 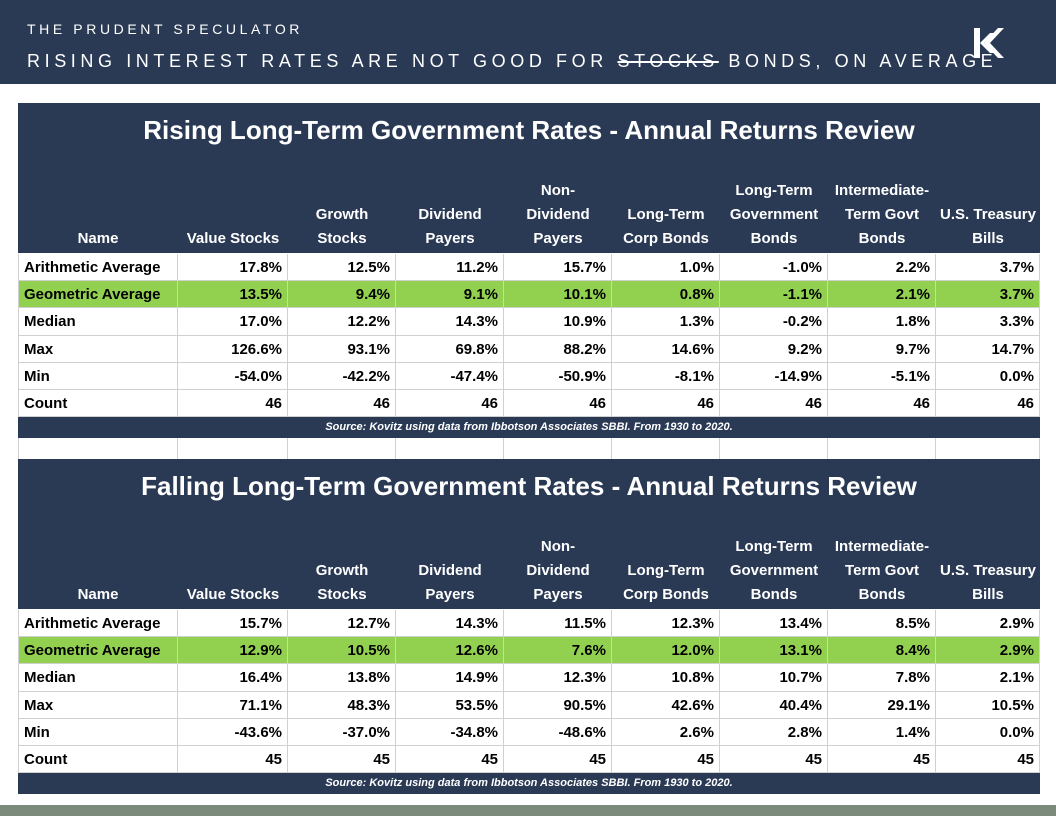 What do you see at coordinates (233, 268) in the screenshot?
I see `value-cell: 17.8%` at bounding box center [233, 268].